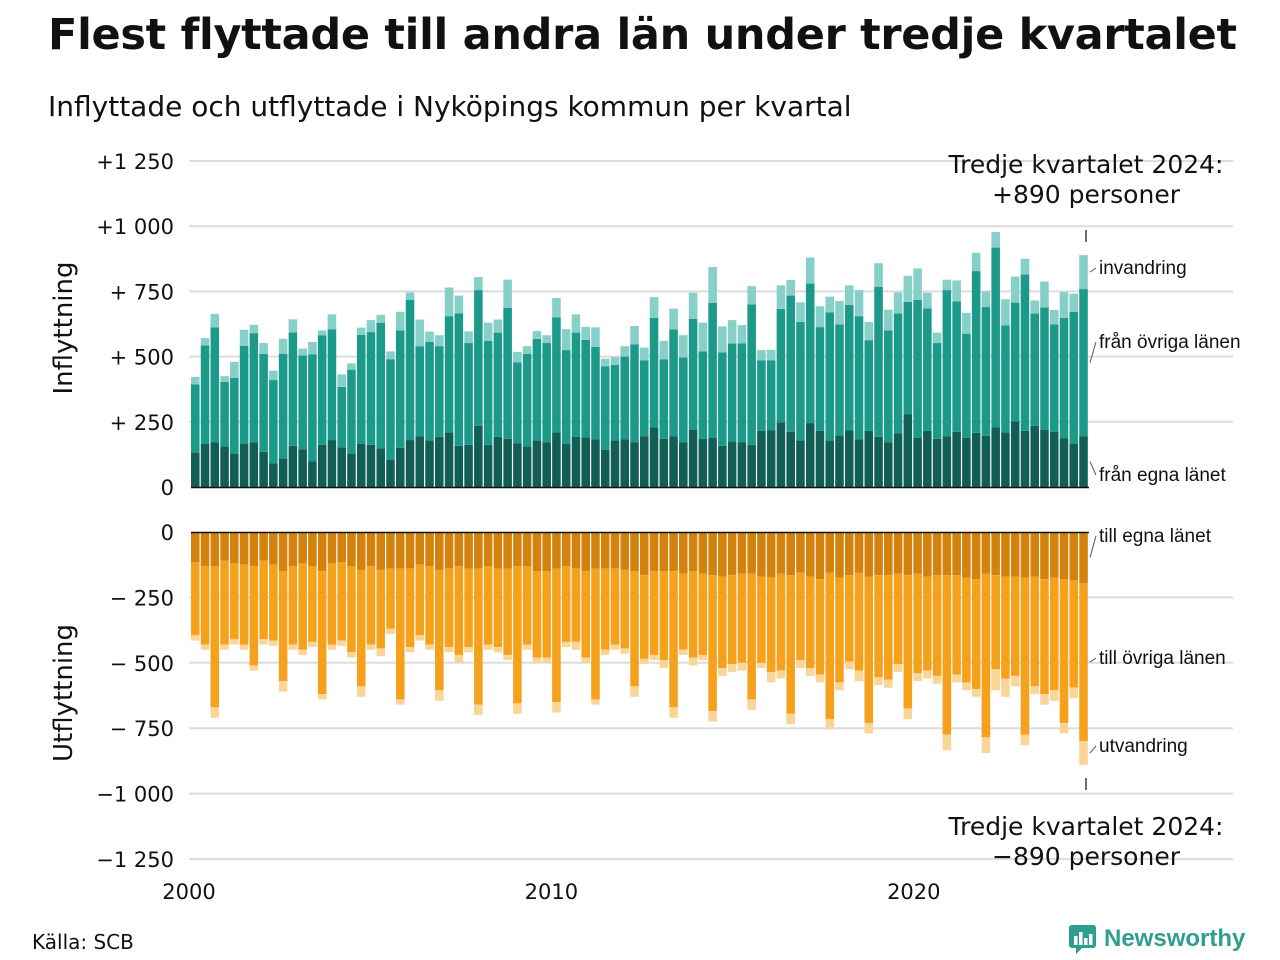  Describe the element at coordinates (1086, 856) in the screenshot. I see `annotation-bottom-line2: −890 personer` at that location.